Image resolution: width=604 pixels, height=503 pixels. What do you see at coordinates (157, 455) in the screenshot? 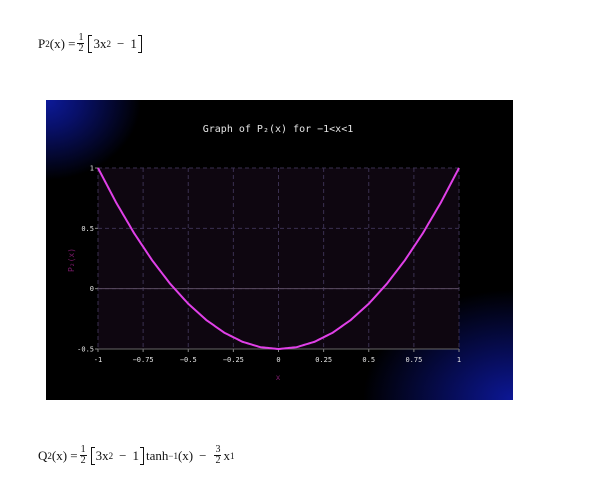
I see `tanh-function: tanh` at bounding box center [157, 455].